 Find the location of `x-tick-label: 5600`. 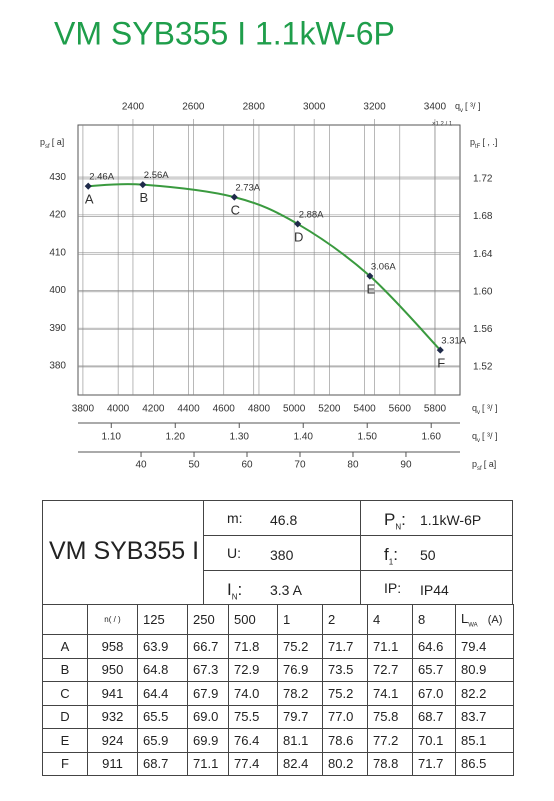

x-tick-label: 5600 is located at coordinates (400, 409).